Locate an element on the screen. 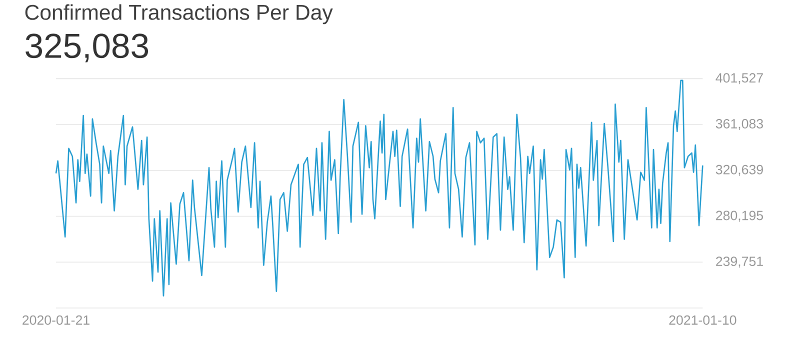  chart-subtitle: 325,083 is located at coordinates (87, 48).